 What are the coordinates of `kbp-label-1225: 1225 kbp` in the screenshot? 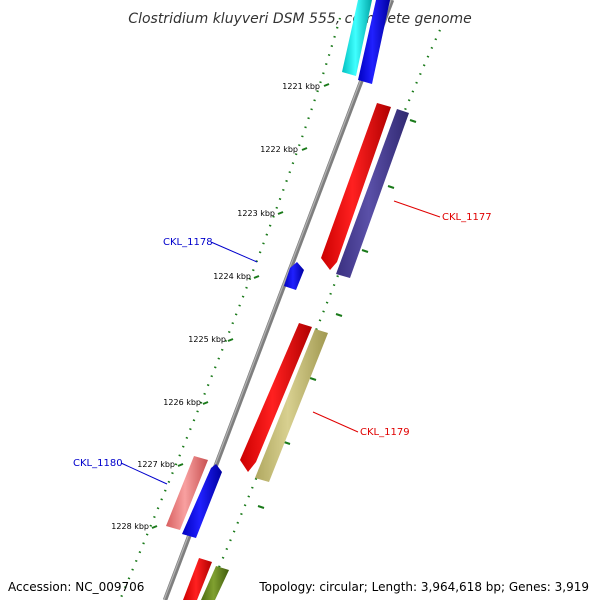 It's located at (207, 339).